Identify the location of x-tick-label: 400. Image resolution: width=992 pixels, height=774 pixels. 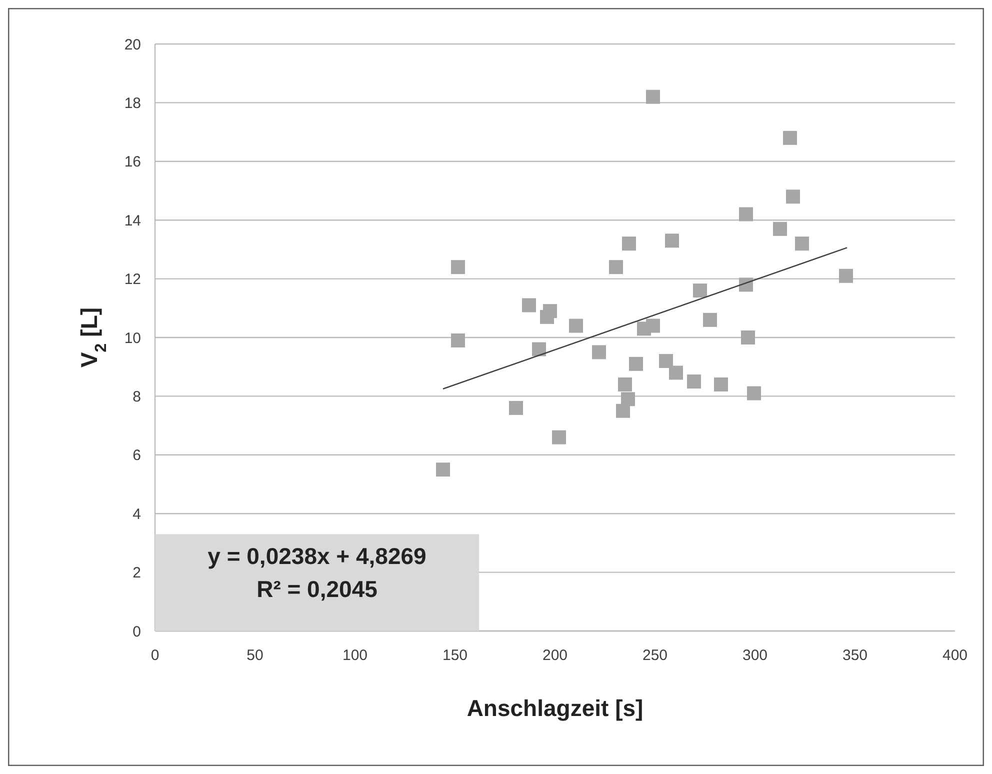
(955, 655).